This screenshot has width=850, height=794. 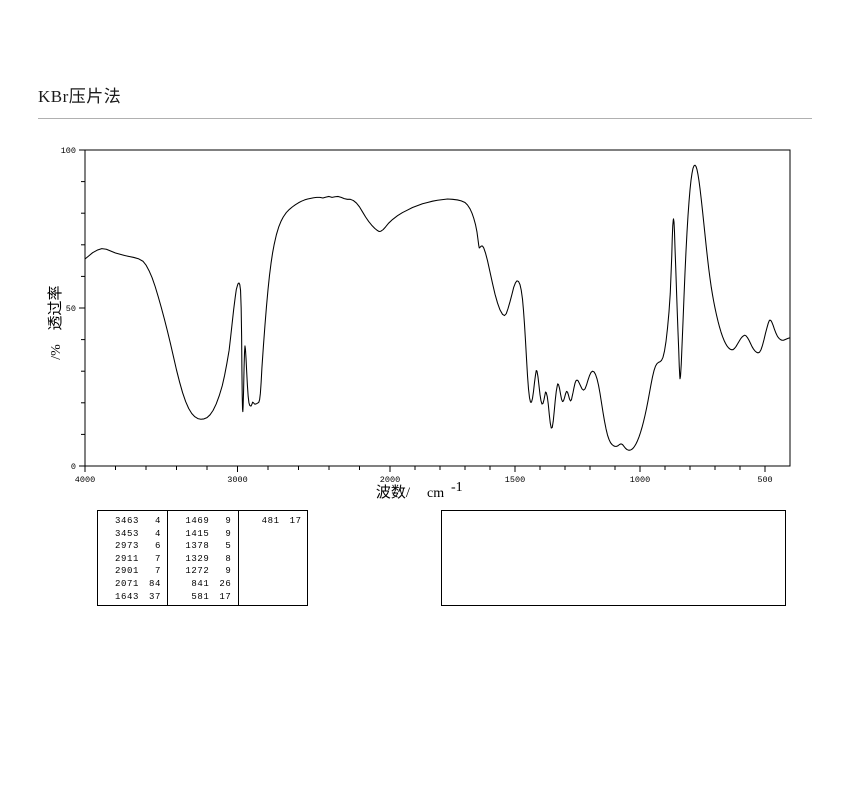 I want to click on peak-table-column: 1469 9 1415 9 1378 5 1329 8 1272 9 841 26 581 17, so click(x=202, y=558).